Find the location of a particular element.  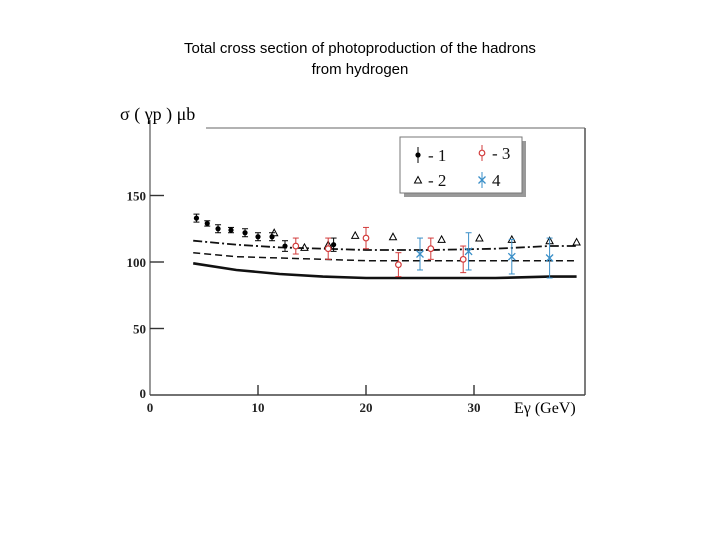

data-points is located at coordinates (387, 246).